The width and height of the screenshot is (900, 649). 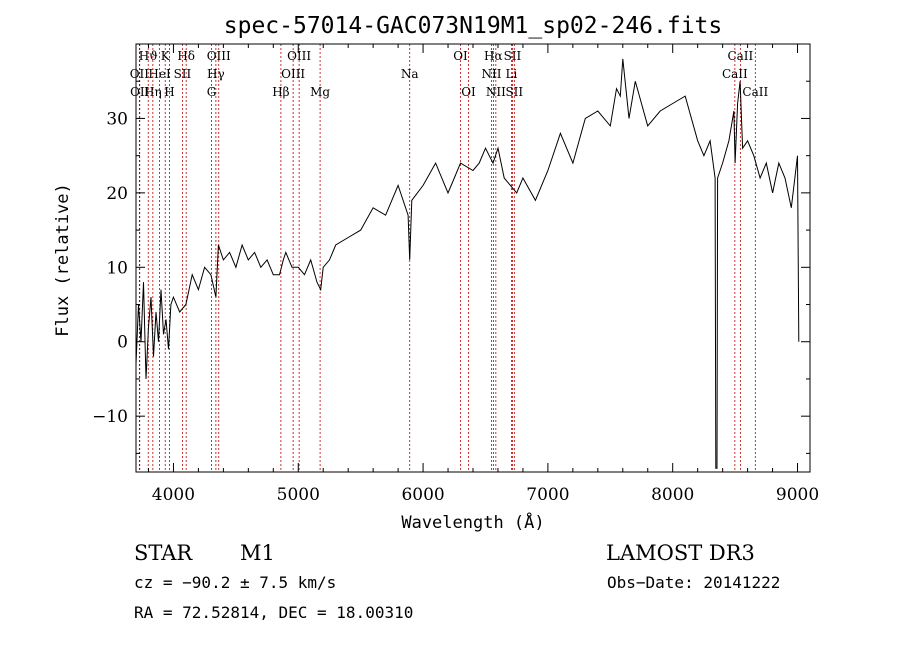 I want to click on spectral-line-label: K, so click(x=166, y=56).